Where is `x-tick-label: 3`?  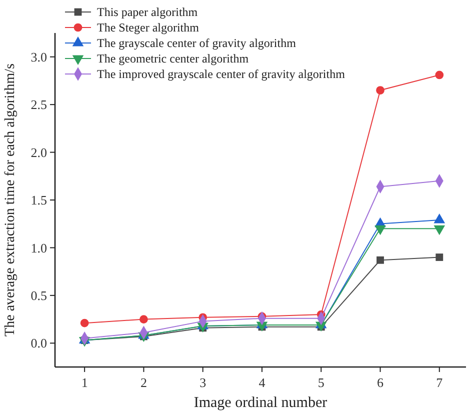
x-tick-label: 3 is located at coordinates (203, 382).